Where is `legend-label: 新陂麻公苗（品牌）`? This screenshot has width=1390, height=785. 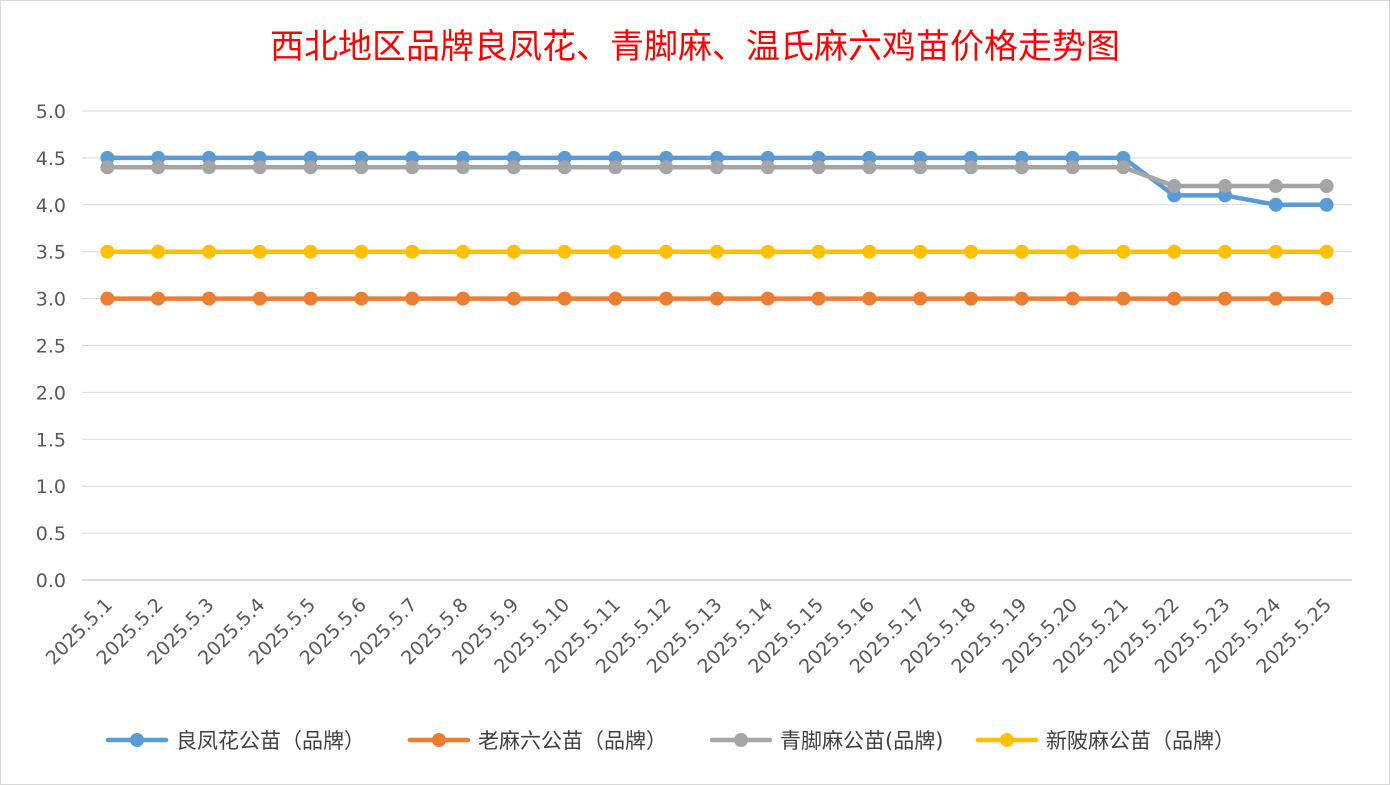 legend-label: 新陂麻公苗（品牌） is located at coordinates (1140, 741).